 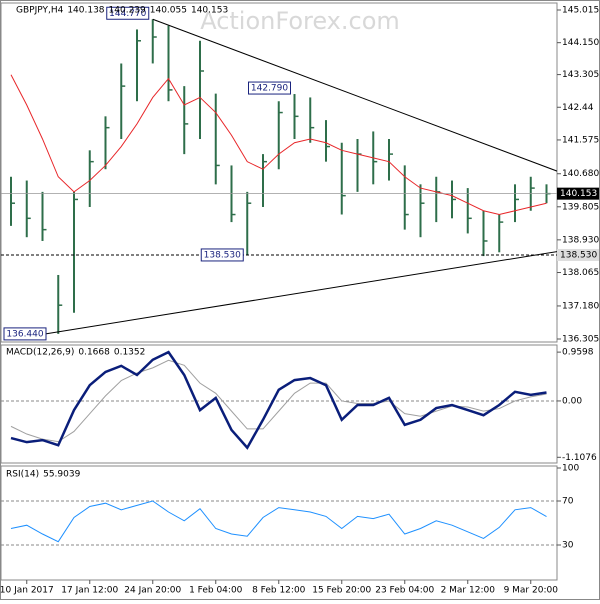 I want to click on y-tick-label: 142.44, so click(x=578, y=108).